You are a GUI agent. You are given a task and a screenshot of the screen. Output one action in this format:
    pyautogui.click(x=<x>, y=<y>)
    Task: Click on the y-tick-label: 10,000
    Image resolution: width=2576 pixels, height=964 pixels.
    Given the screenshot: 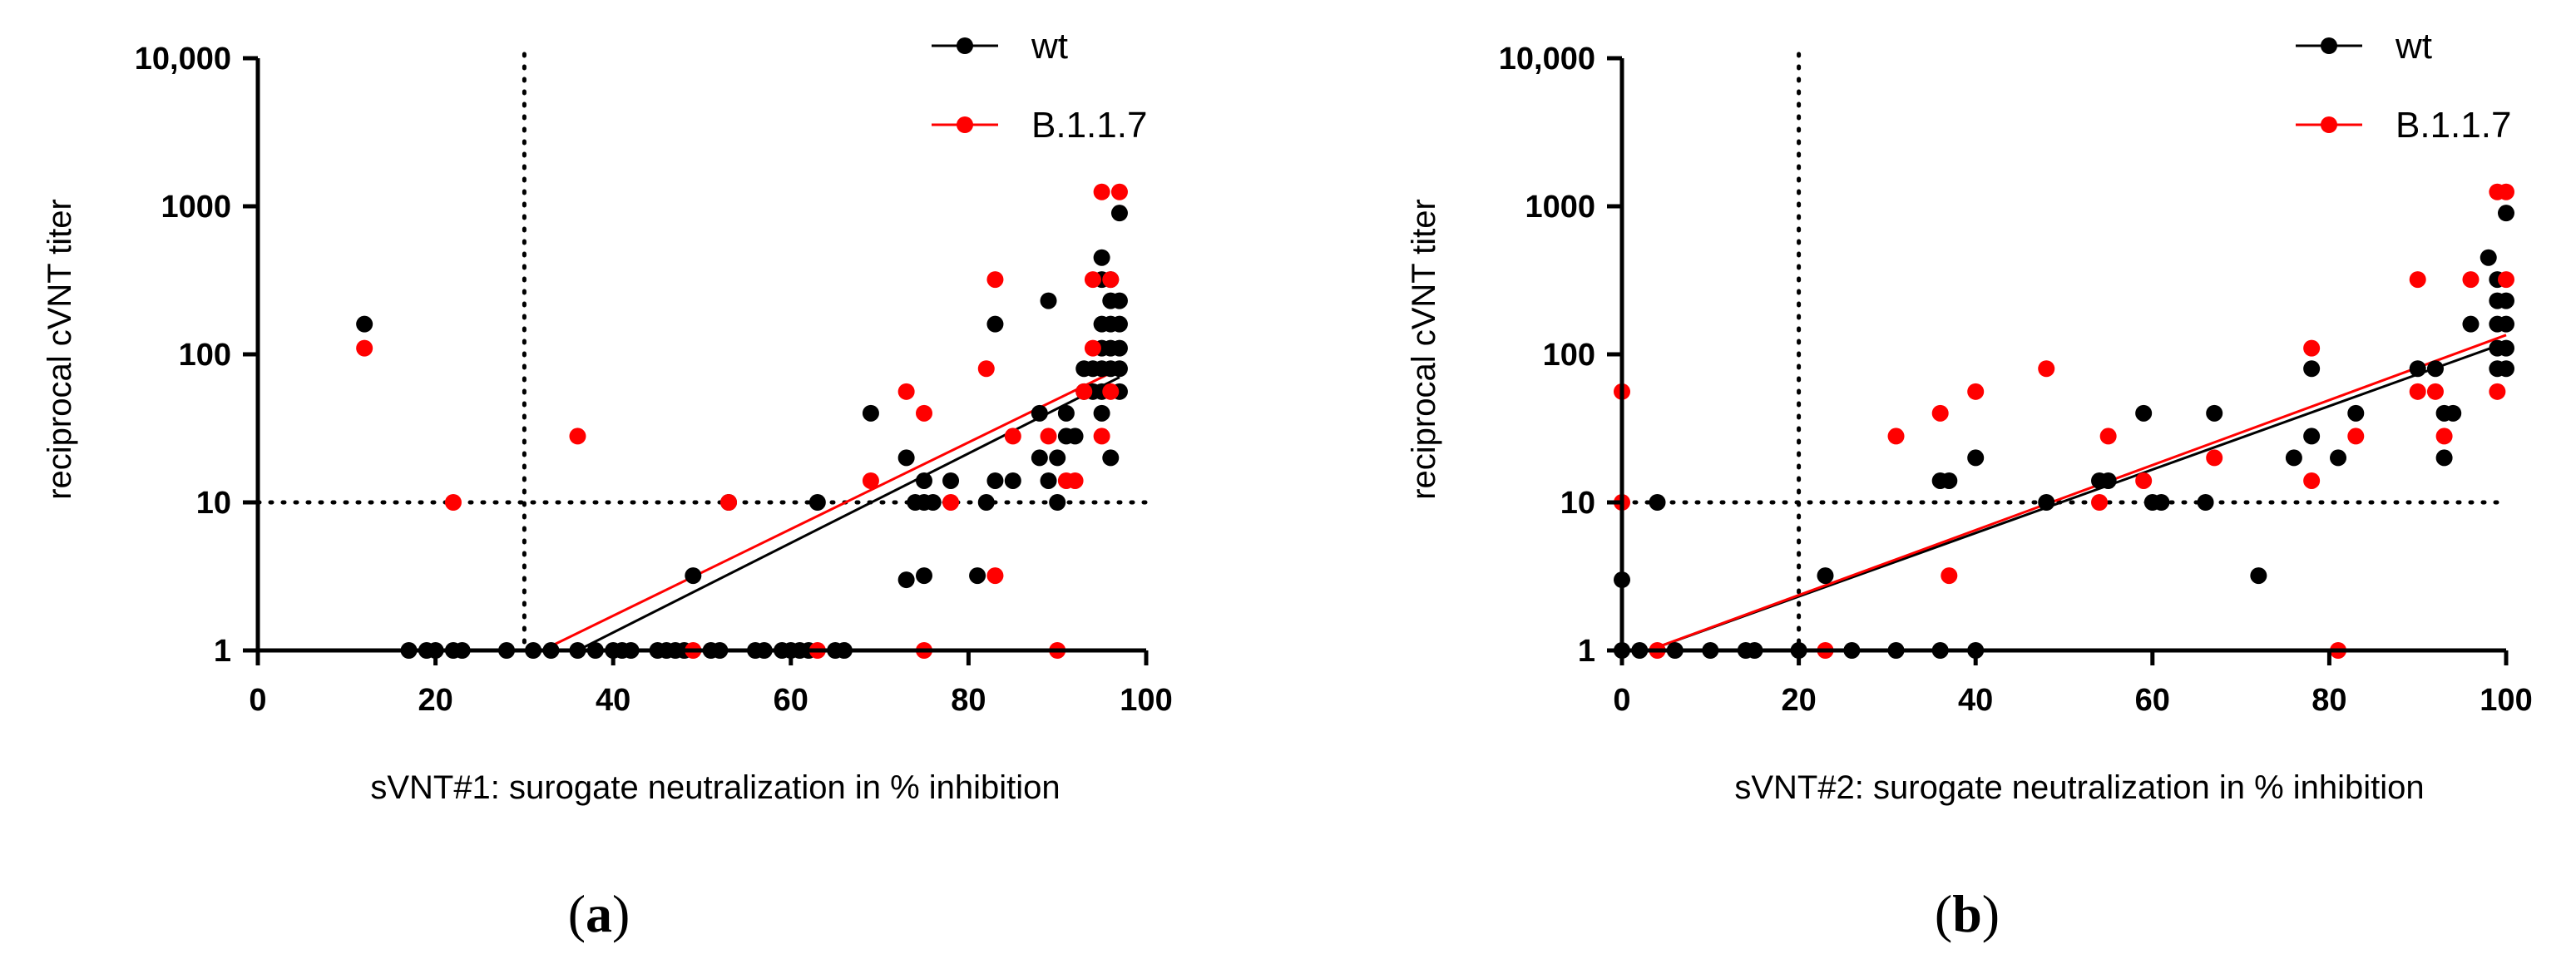 What is the action you would take?
    pyautogui.click(x=183, y=59)
    